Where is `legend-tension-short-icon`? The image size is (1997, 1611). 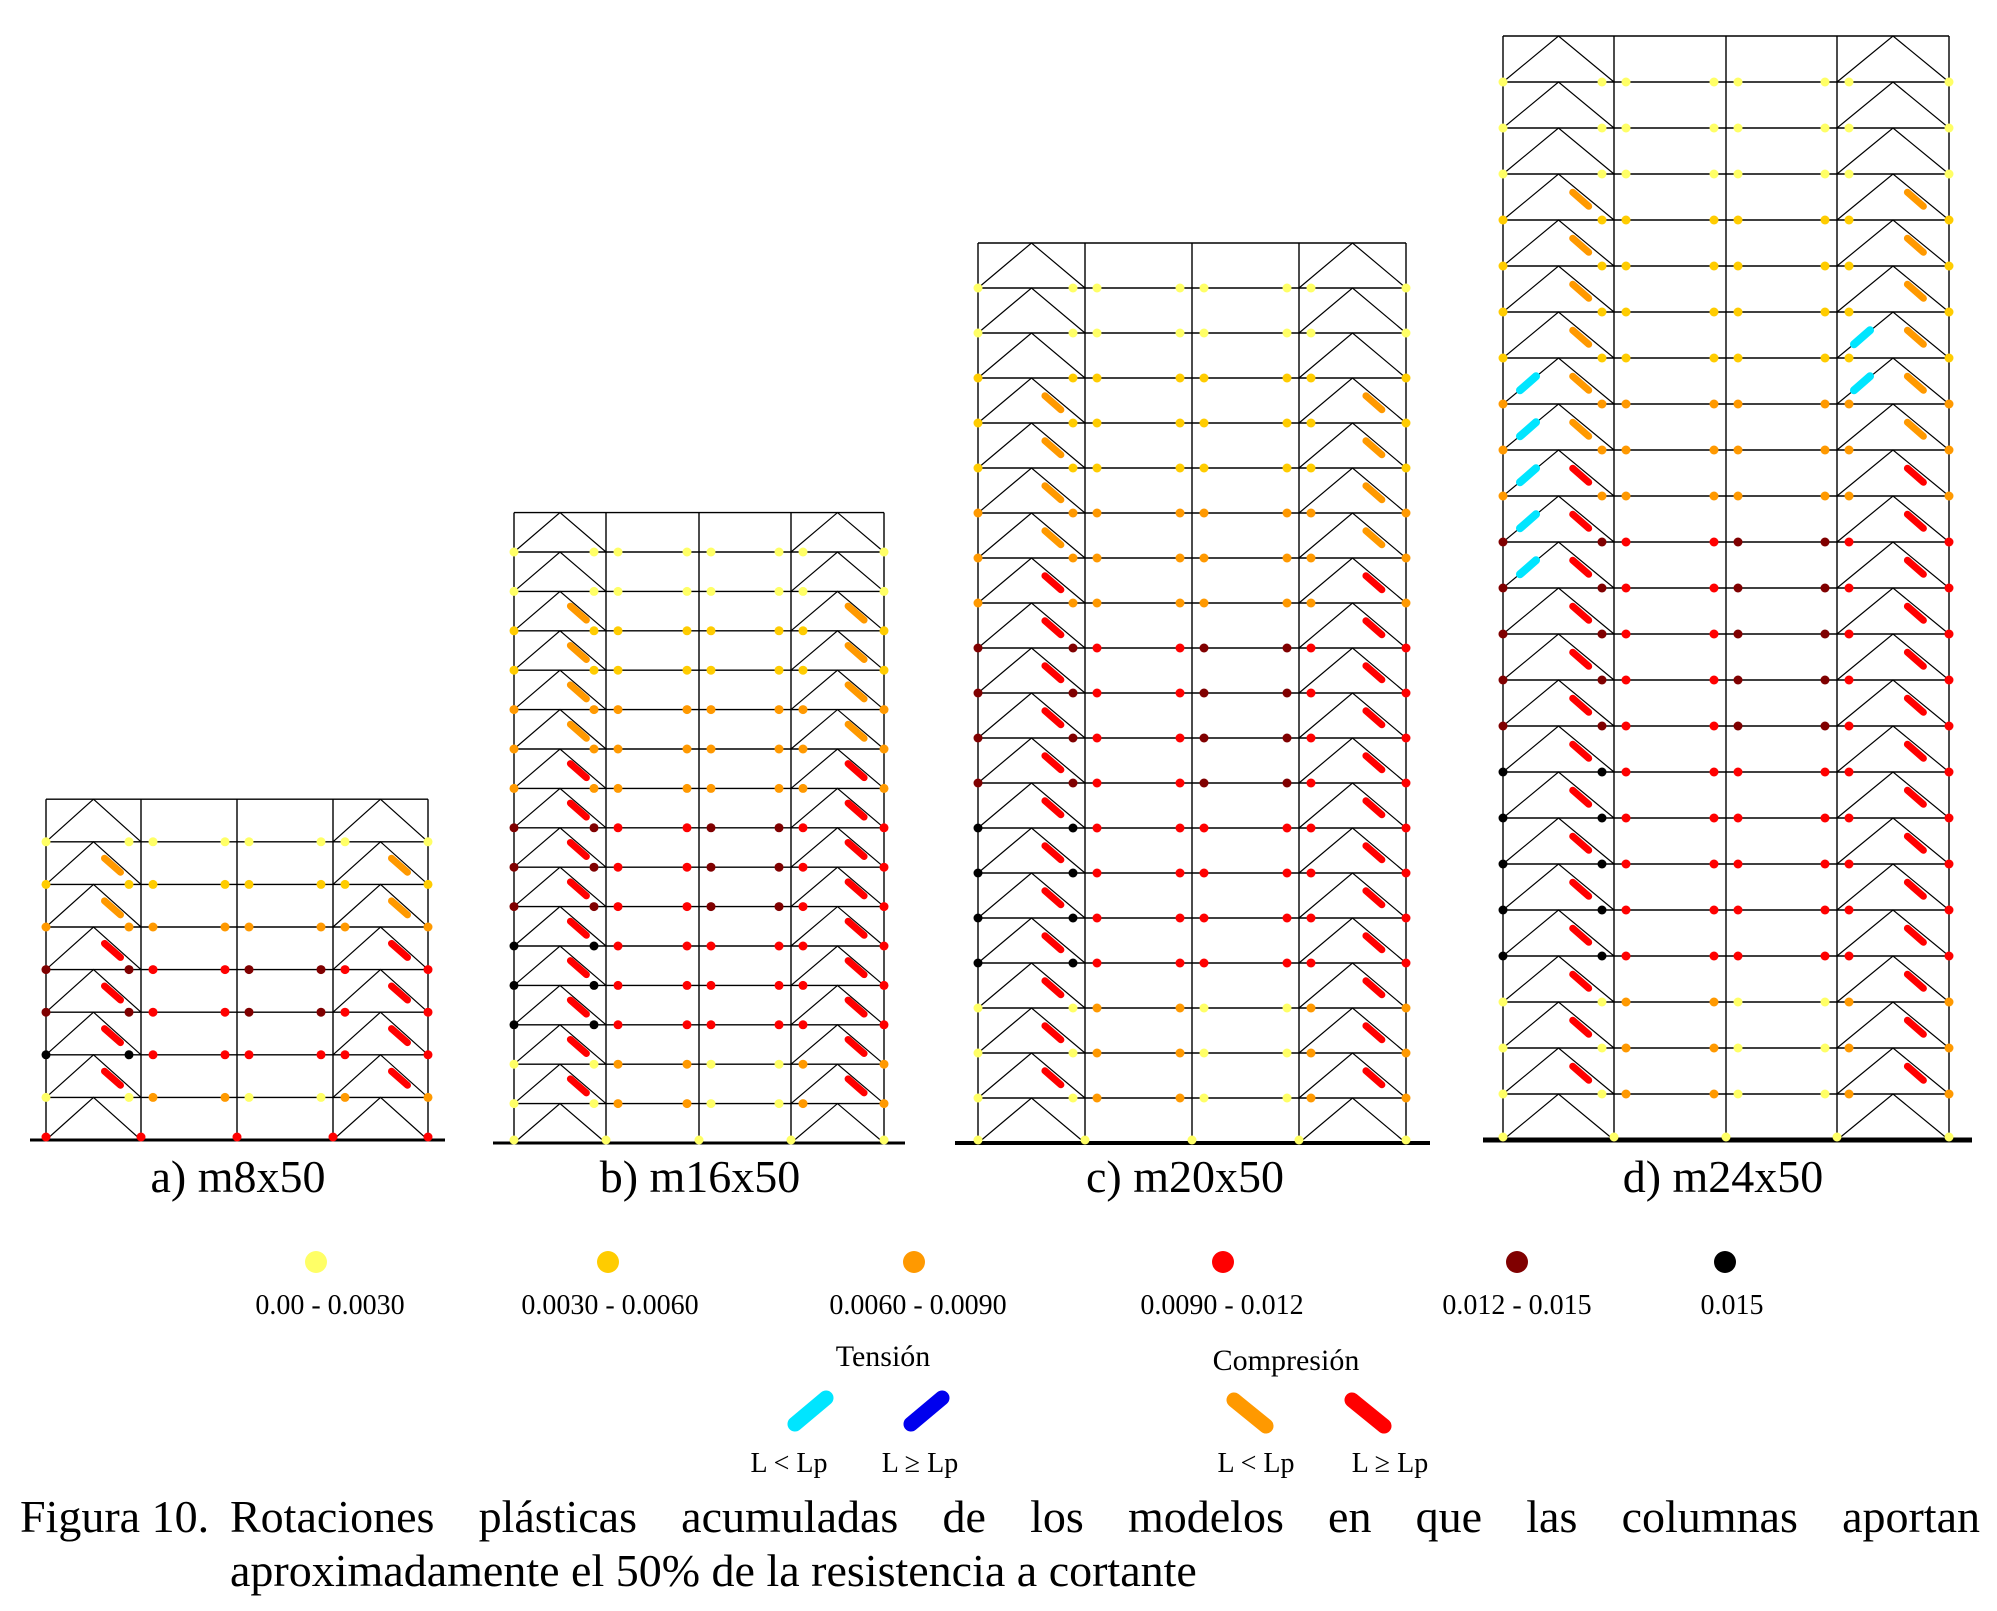
legend-tension-short-icon is located at coordinates (810, 1411).